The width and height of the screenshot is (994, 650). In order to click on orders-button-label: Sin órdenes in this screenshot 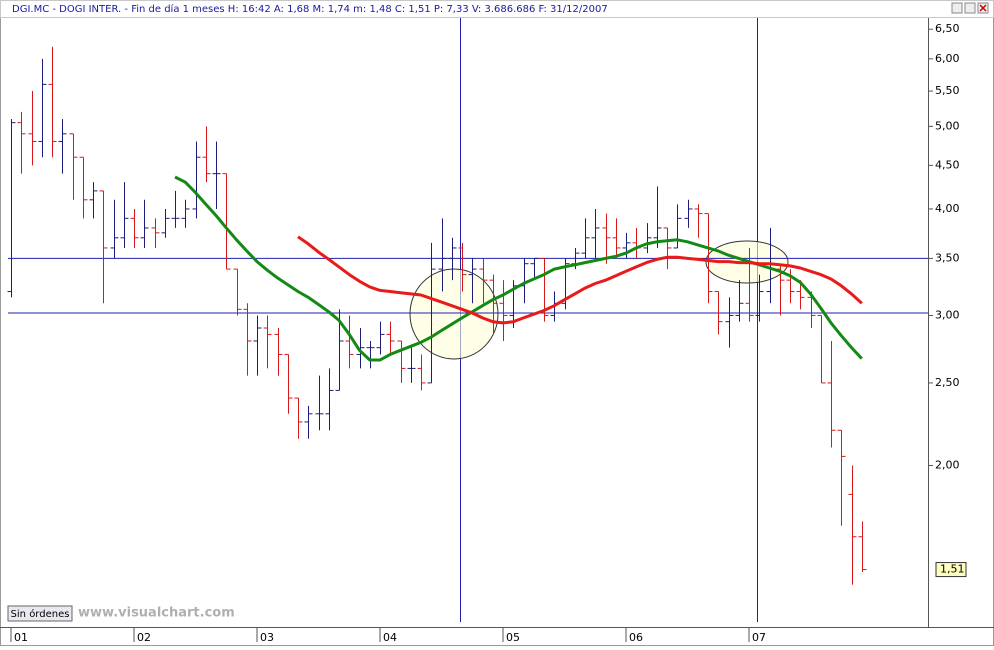, I will do `click(40, 614)`.